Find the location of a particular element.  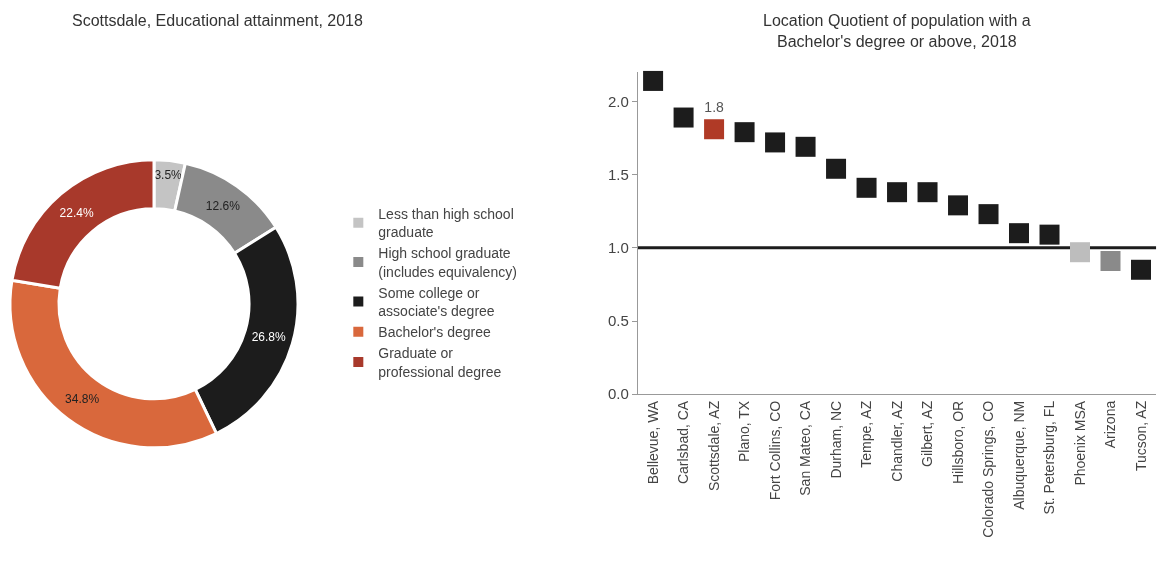

legend-label: Graduate or professional degree is located at coordinates (440, 362).